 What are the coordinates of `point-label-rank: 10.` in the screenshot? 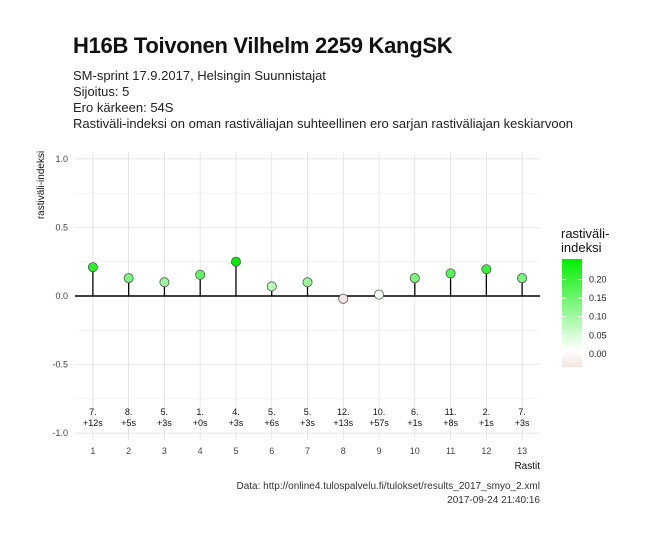 It's located at (379, 412).